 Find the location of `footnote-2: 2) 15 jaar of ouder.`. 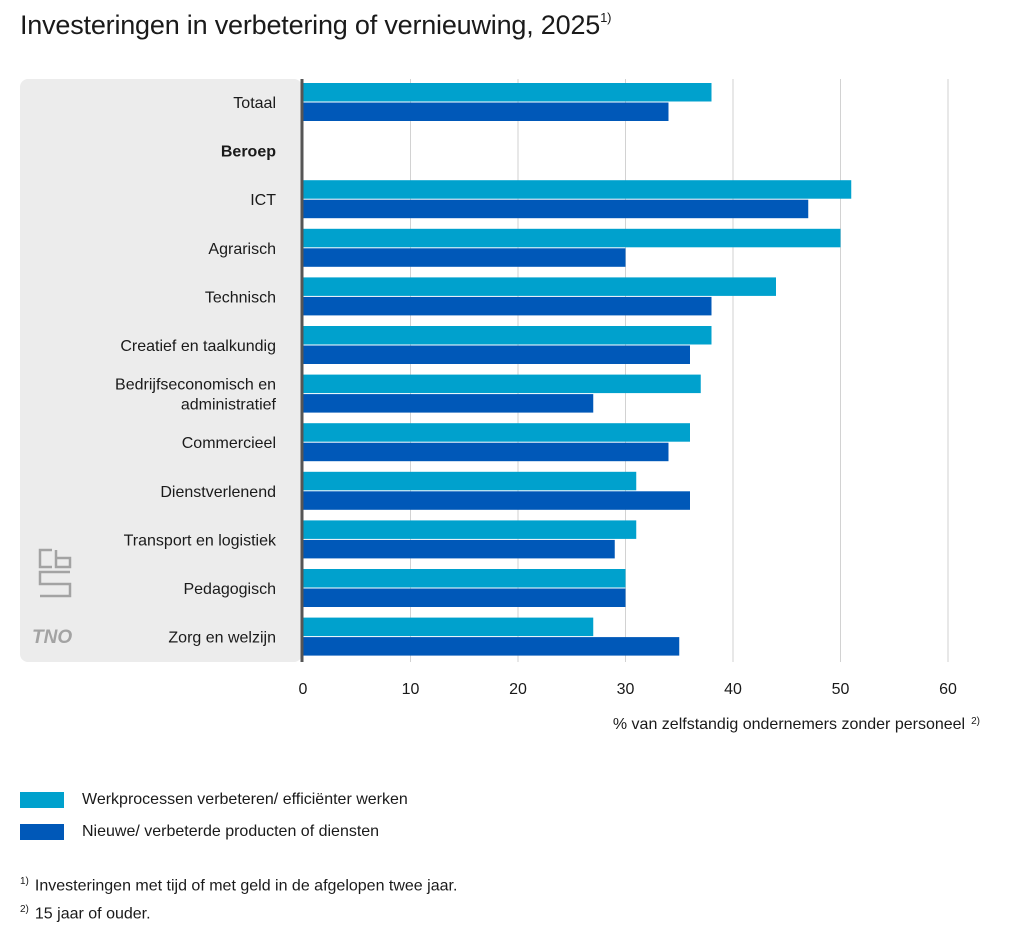

footnote-2: 2) 15 jaar of ouder. is located at coordinates (238, 912).